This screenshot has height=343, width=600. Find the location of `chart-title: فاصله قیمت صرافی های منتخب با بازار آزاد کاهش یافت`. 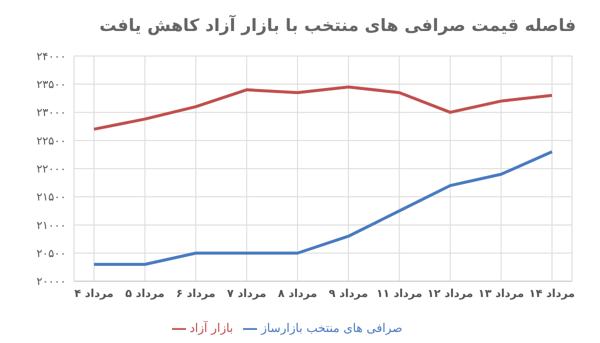

chart-title: فاصله قیمت صرافی های منتخب با بازار آزاد کاهش یافت is located at coordinates (337, 26).